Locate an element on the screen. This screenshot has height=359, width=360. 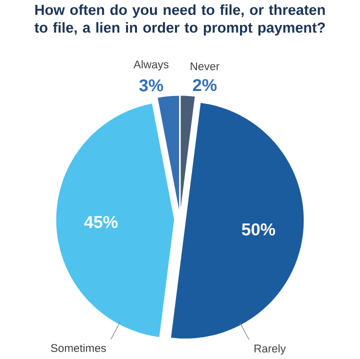
data-label: 2% is located at coordinates (204, 85).